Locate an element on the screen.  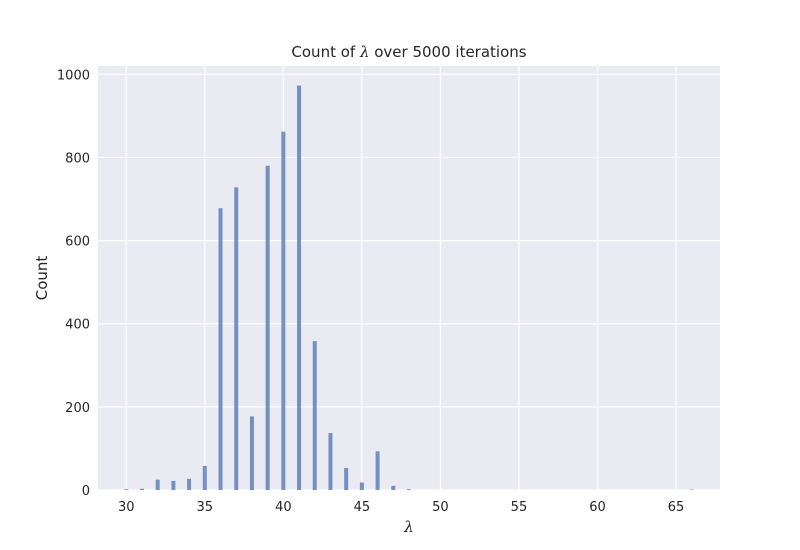
x-tick-label: 35 is located at coordinates (205, 507).